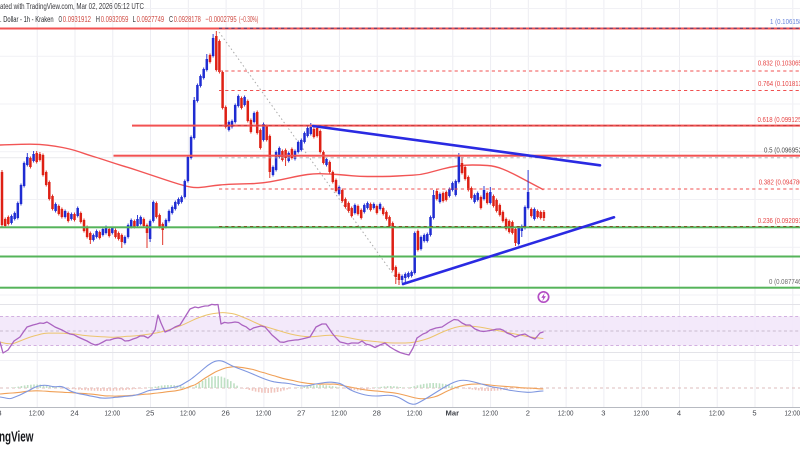 This screenshot has width=800, height=450. I want to click on svg-text: 4, so click(679, 413).